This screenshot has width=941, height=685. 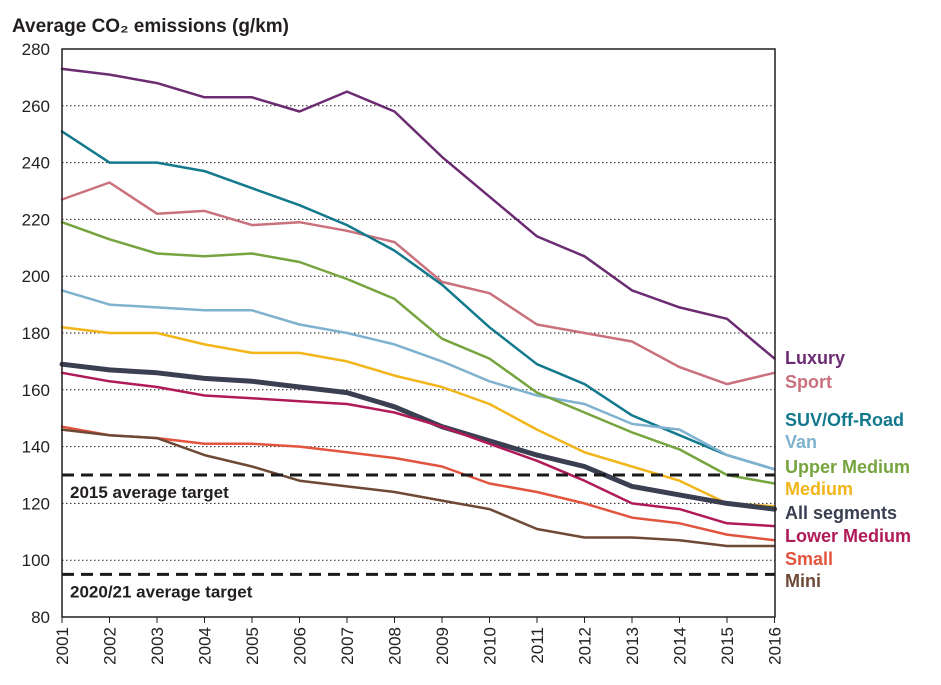 I want to click on y-tick-label: 280, so click(x=36, y=49).